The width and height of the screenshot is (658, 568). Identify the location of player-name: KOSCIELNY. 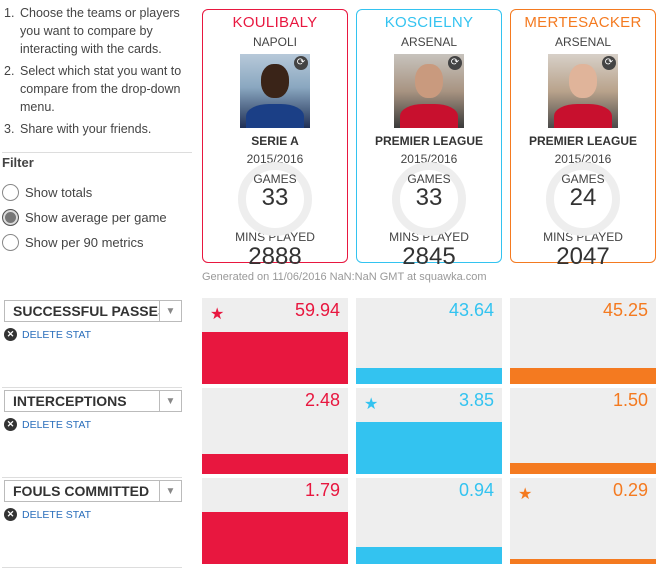
(429, 22).